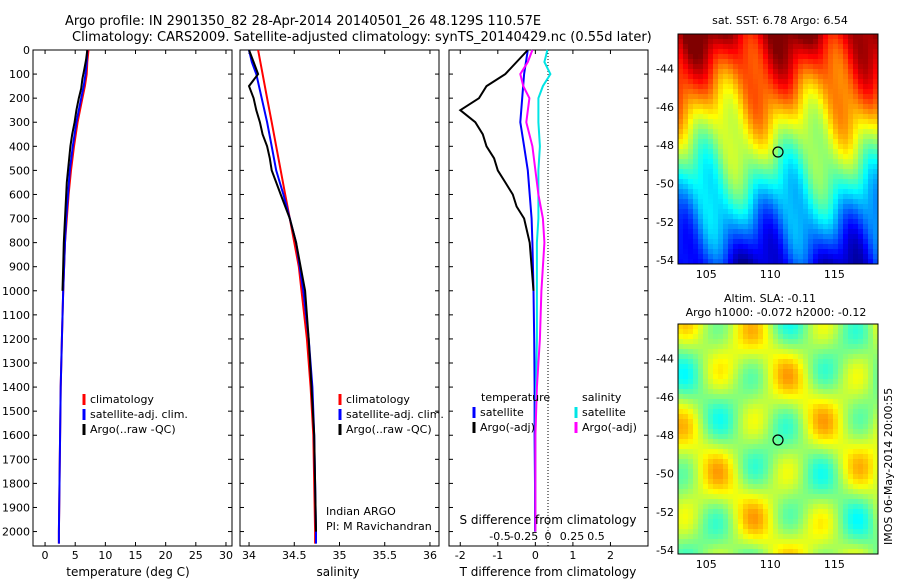 The width and height of the screenshot is (900, 580). Describe the element at coordinates (16, 315) in the screenshot. I see `depth-tick-label: 1100` at that location.